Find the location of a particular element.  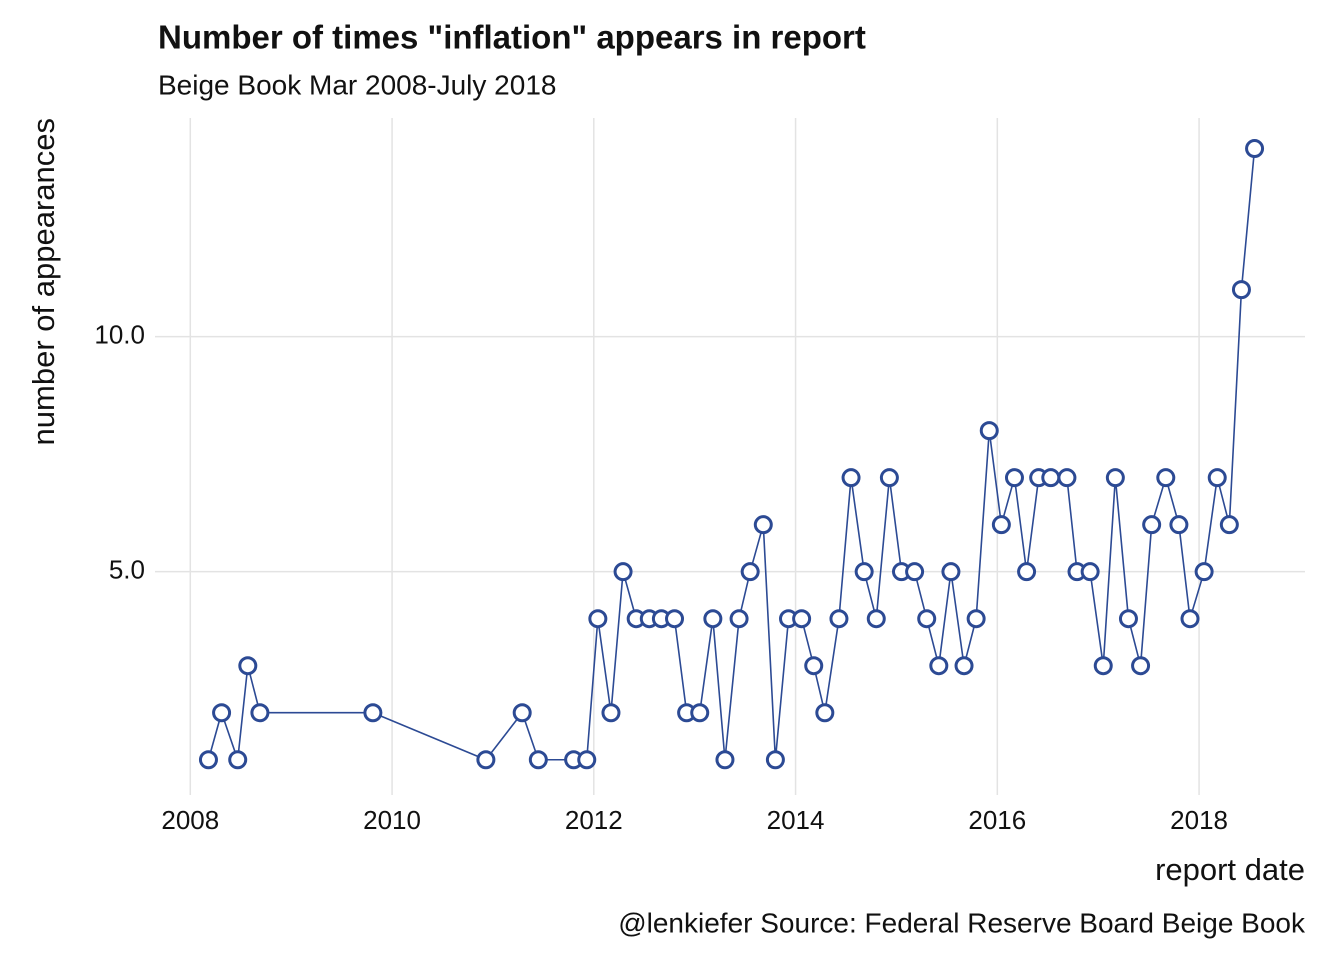

x-tick-label: 2010 is located at coordinates (392, 820).